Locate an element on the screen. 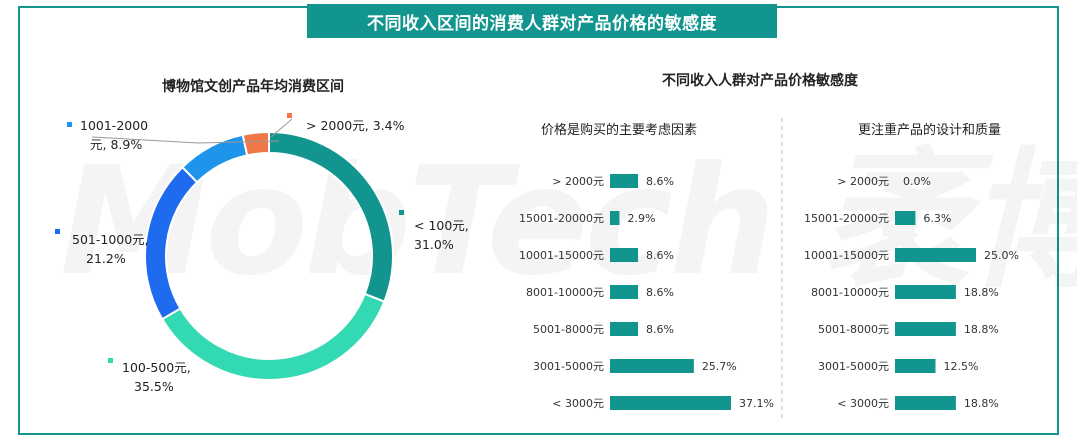 This screenshot has height=443, width=1077. bar-value-label: 37.1% is located at coordinates (756, 403).